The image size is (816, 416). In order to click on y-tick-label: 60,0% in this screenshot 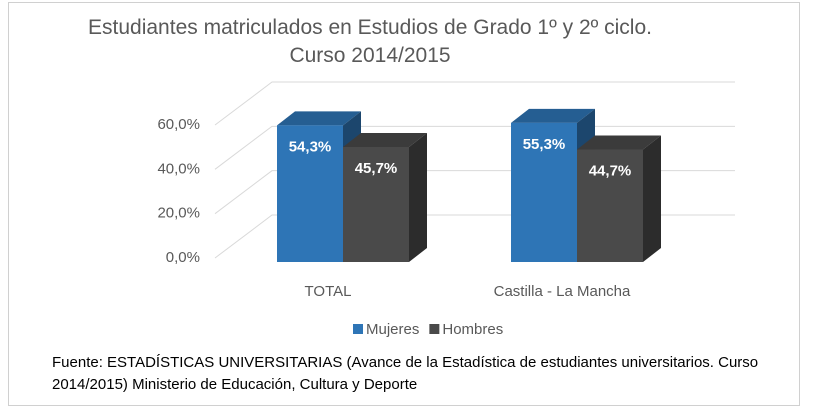, I will do `click(178, 124)`.